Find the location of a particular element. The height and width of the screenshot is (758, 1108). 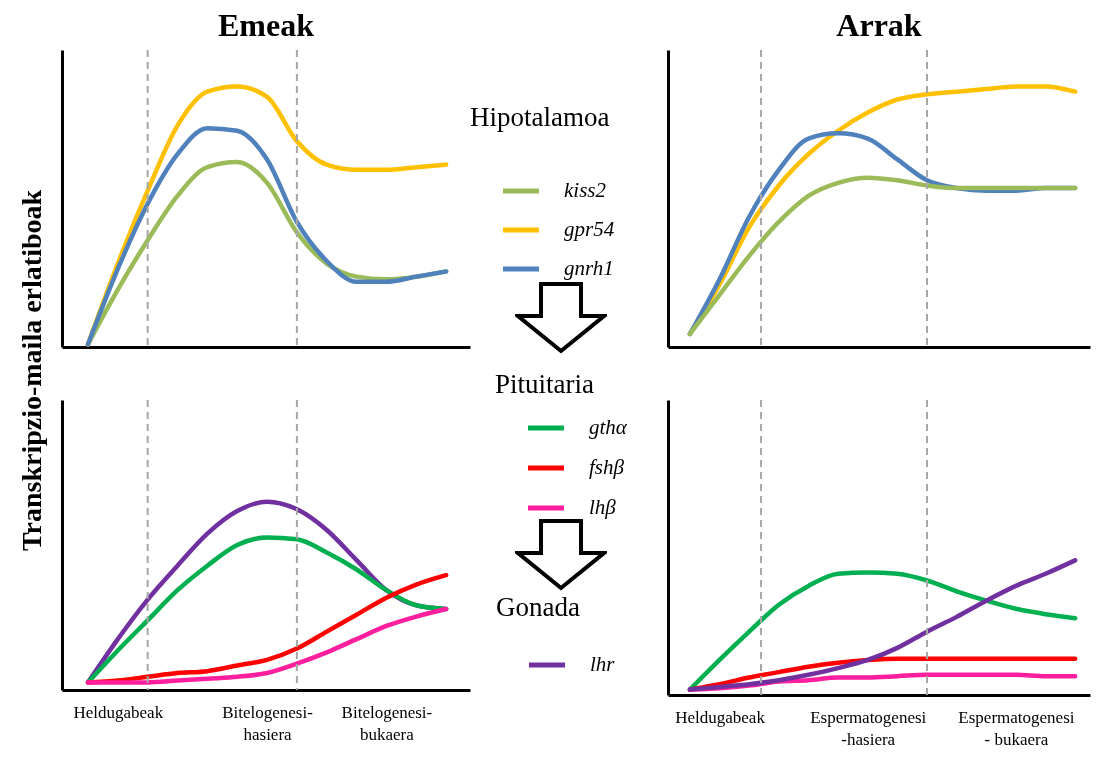

legend-title: Pituitaria is located at coordinates (544, 384).